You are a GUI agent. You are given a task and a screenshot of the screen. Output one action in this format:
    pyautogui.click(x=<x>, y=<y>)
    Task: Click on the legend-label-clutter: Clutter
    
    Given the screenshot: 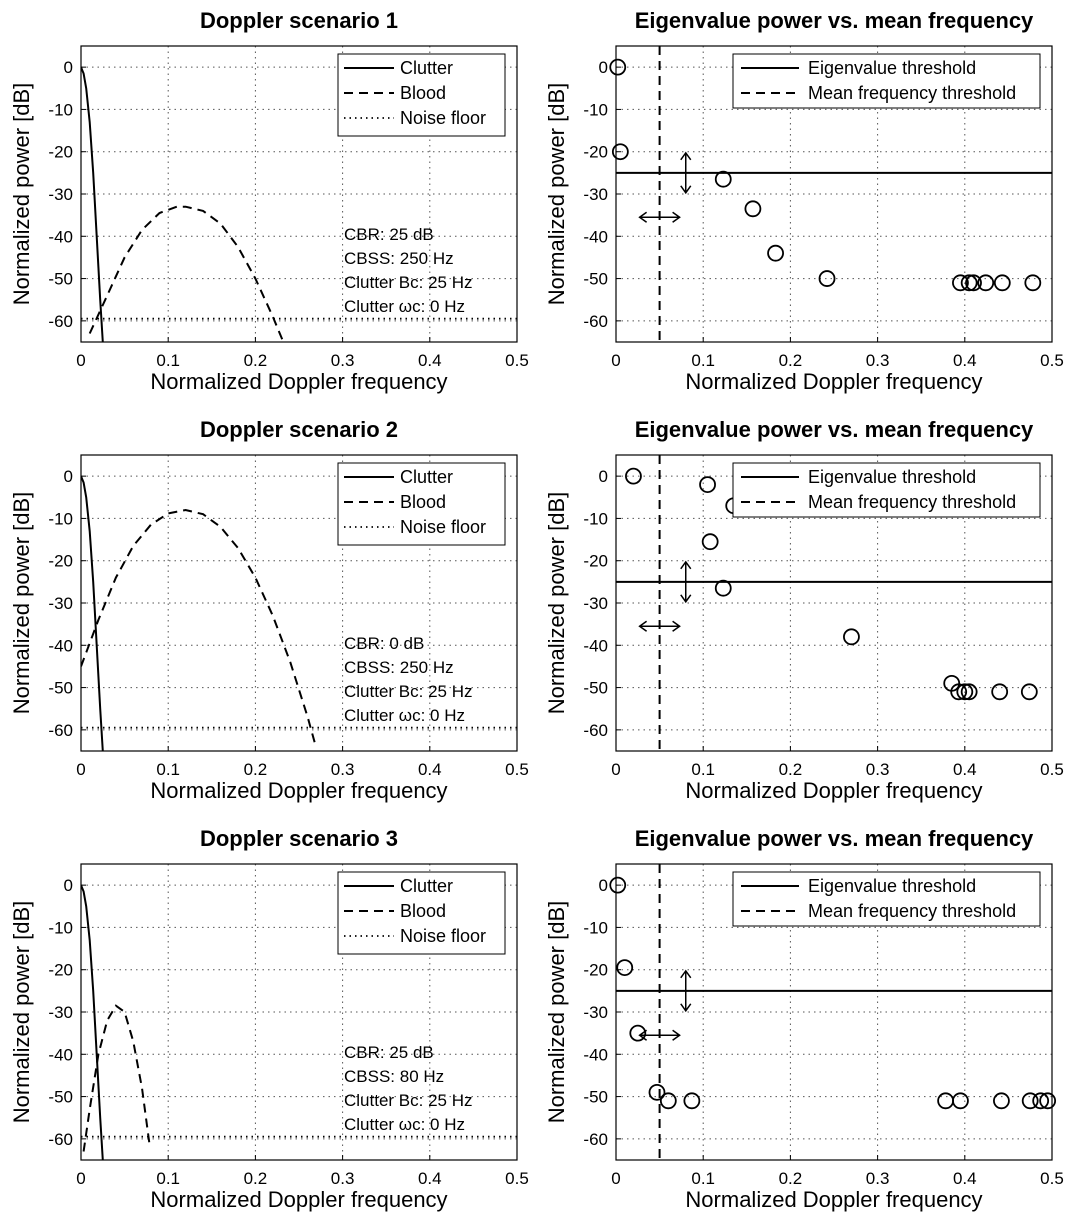 What is the action you would take?
    pyautogui.click(x=426, y=68)
    